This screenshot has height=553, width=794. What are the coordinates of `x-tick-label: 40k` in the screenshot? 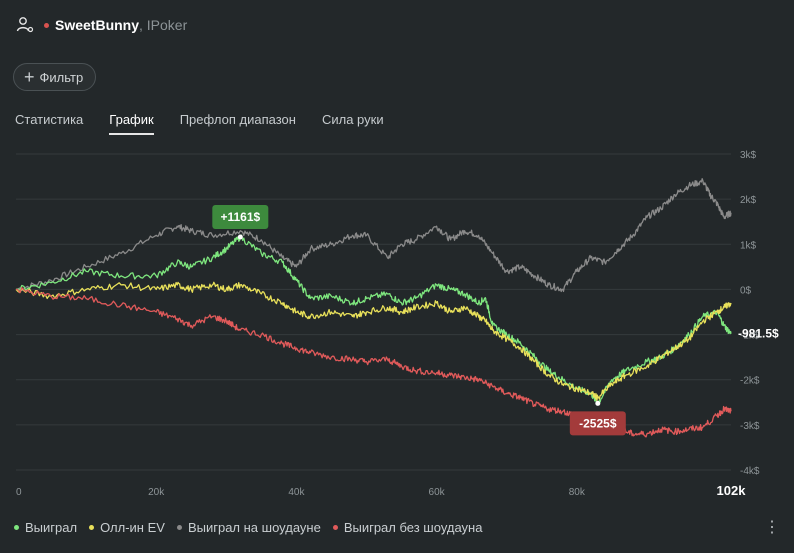 It's located at (296, 492).